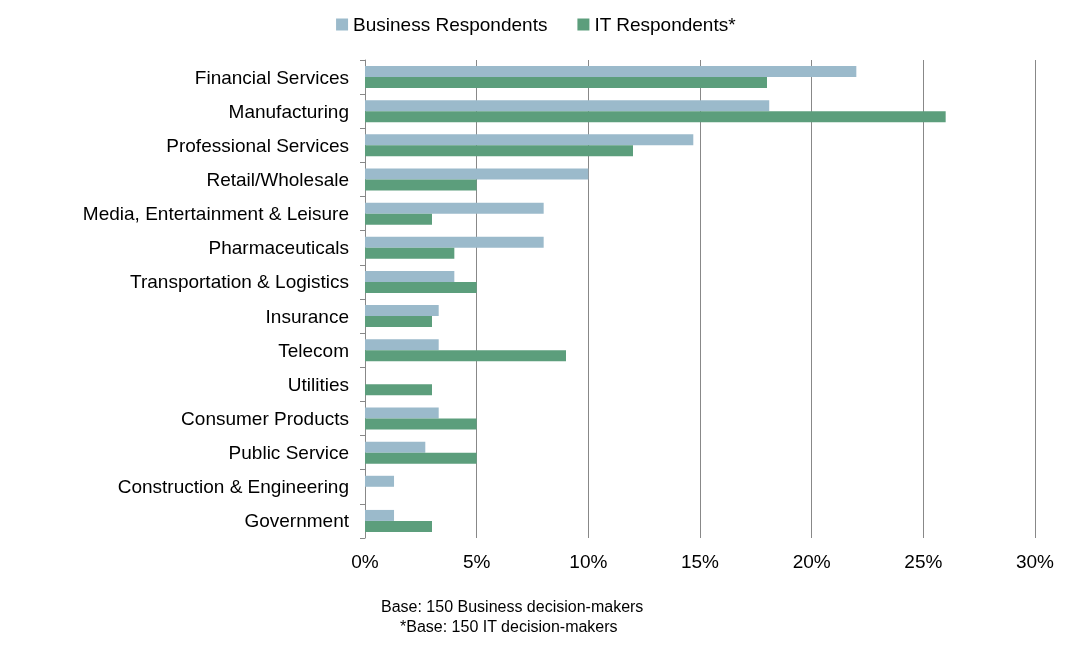  I want to click on x-tick-label: 15%, so click(700, 561).